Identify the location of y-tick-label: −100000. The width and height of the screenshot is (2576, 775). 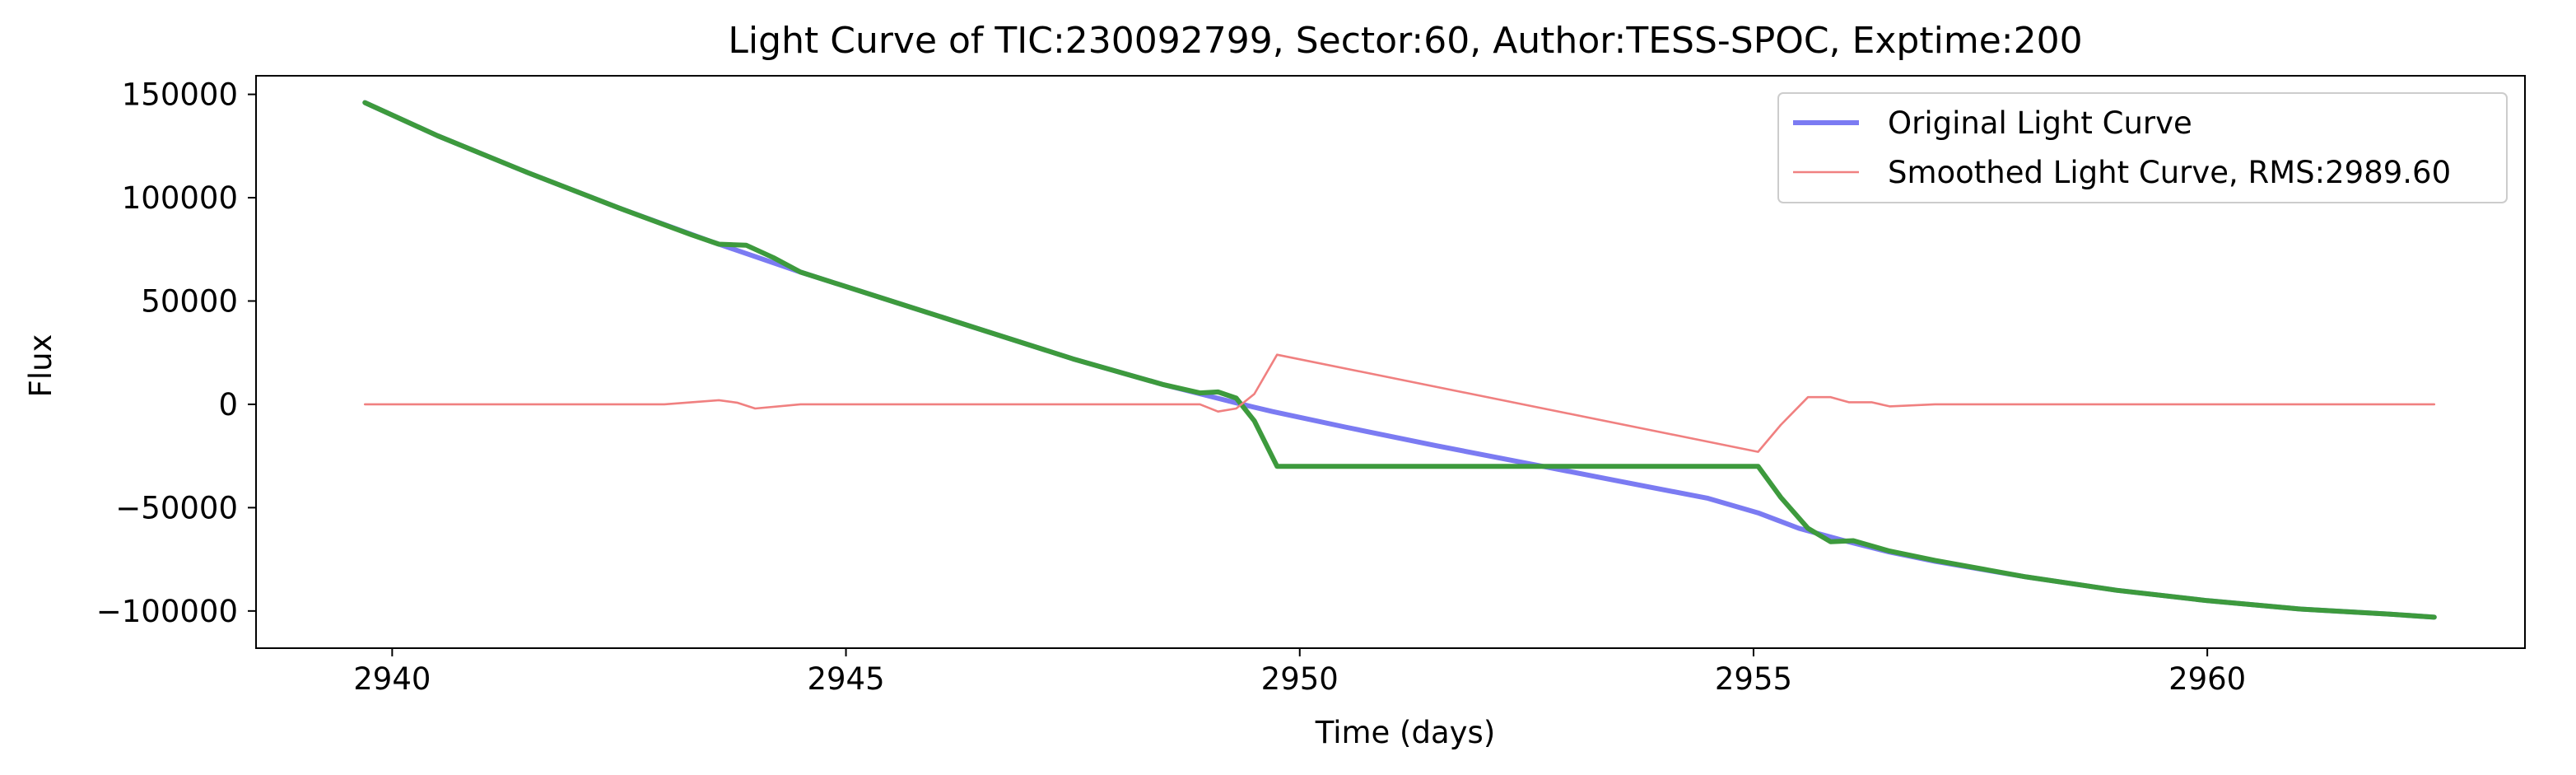
(167, 611).